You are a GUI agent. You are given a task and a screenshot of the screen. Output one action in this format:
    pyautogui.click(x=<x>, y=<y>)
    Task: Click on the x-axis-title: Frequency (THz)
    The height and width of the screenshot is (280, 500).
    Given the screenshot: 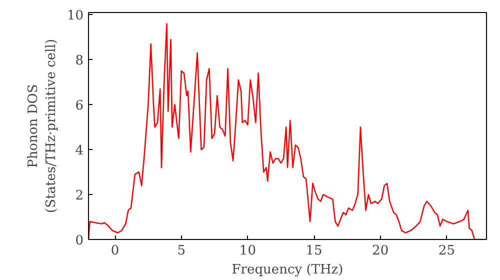 What is the action you would take?
    pyautogui.click(x=288, y=270)
    